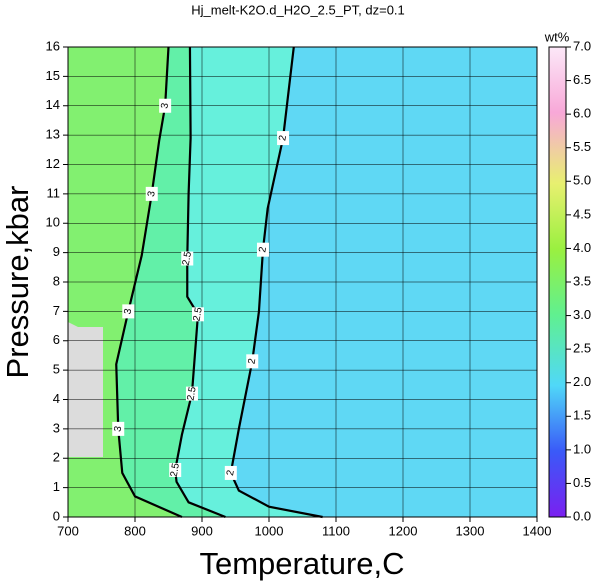 This screenshot has width=597, height=587. Describe the element at coordinates (68, 530) in the screenshot. I see `x-tick-label: 700` at that location.